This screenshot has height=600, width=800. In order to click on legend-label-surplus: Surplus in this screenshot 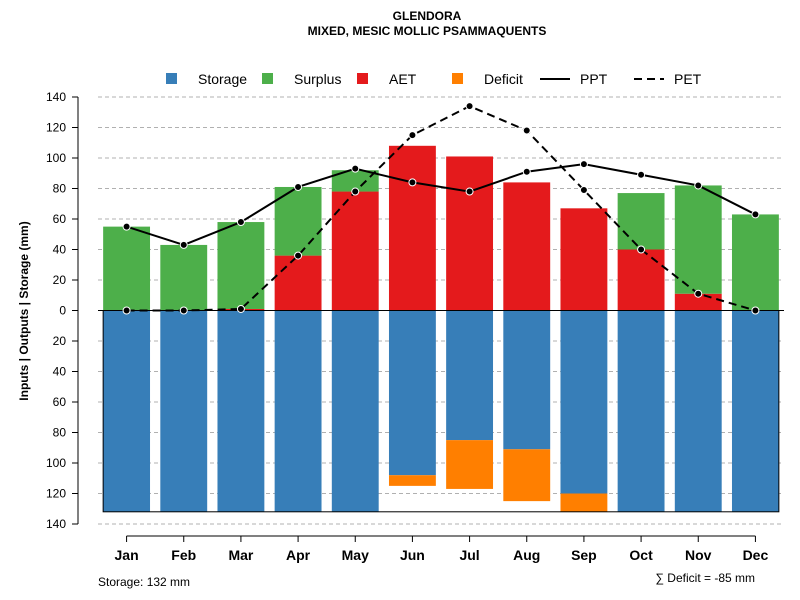, I will do `click(317, 79)`.